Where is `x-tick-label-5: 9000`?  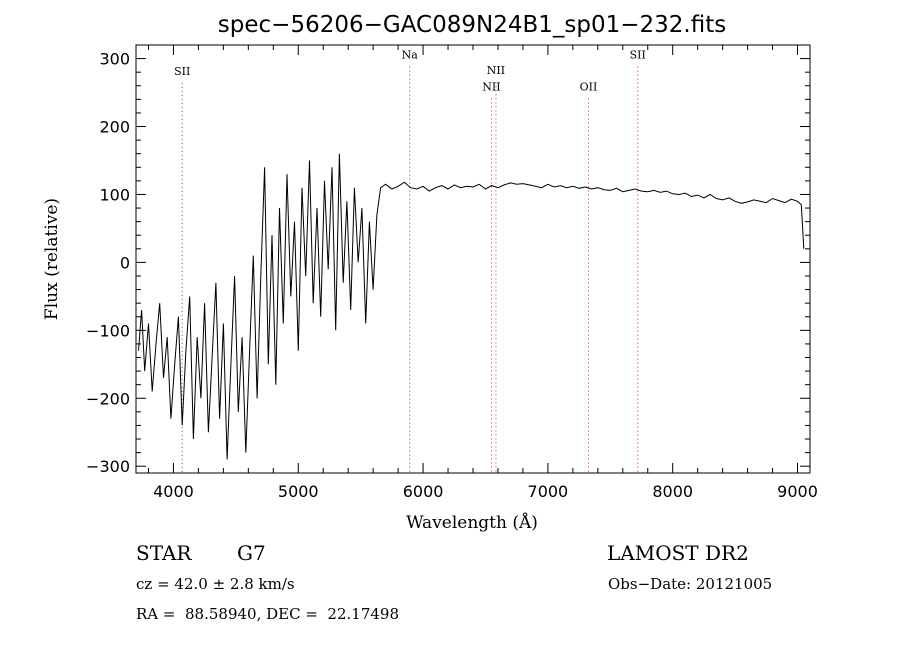 x-tick-label-5: 9000 is located at coordinates (797, 491).